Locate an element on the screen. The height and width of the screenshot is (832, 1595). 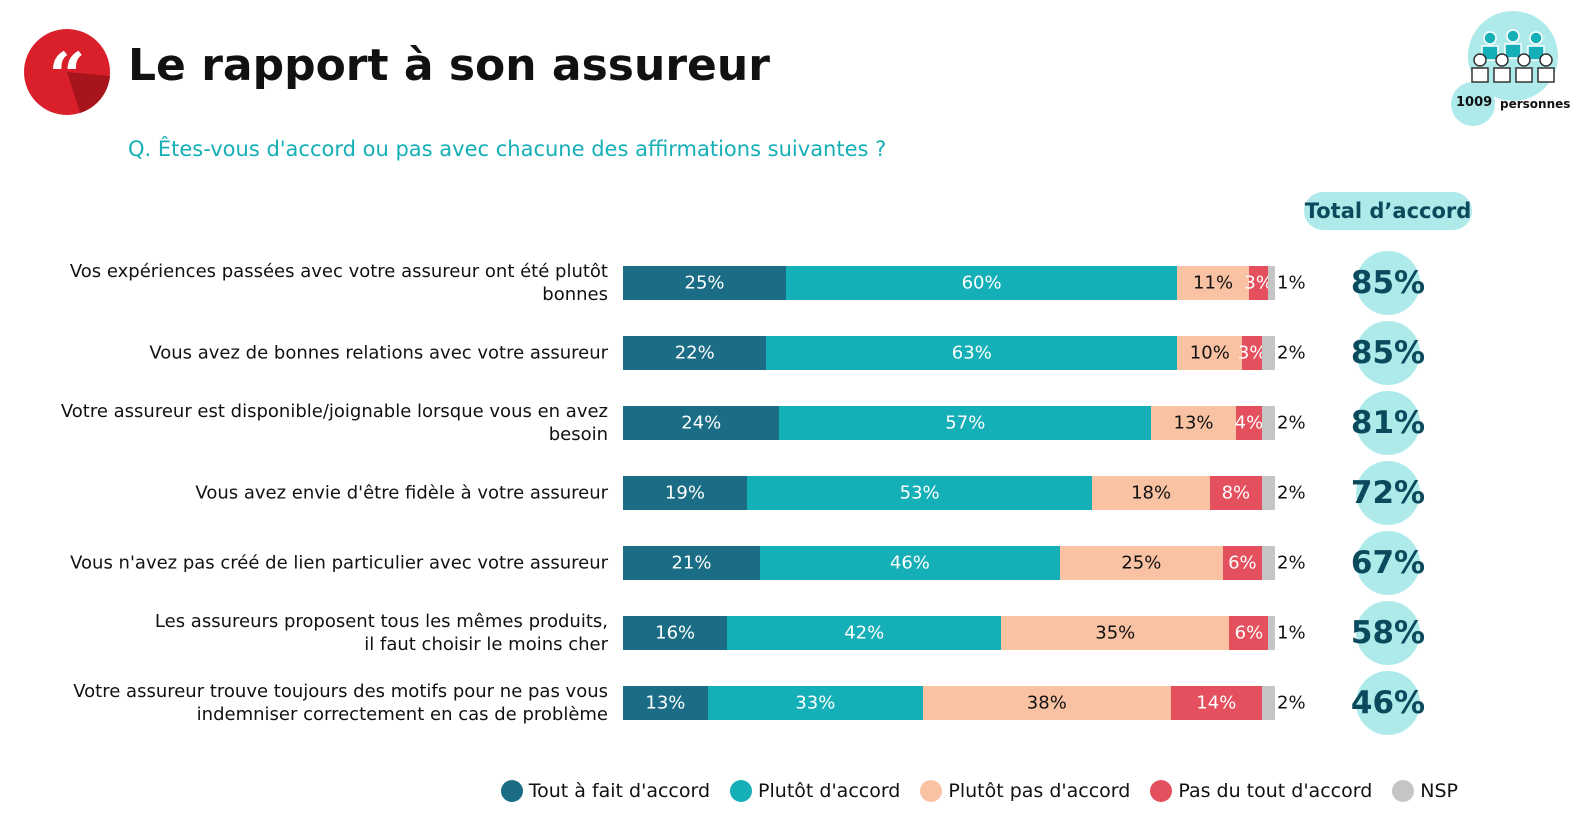
data-label: 53% is located at coordinates (919, 493).